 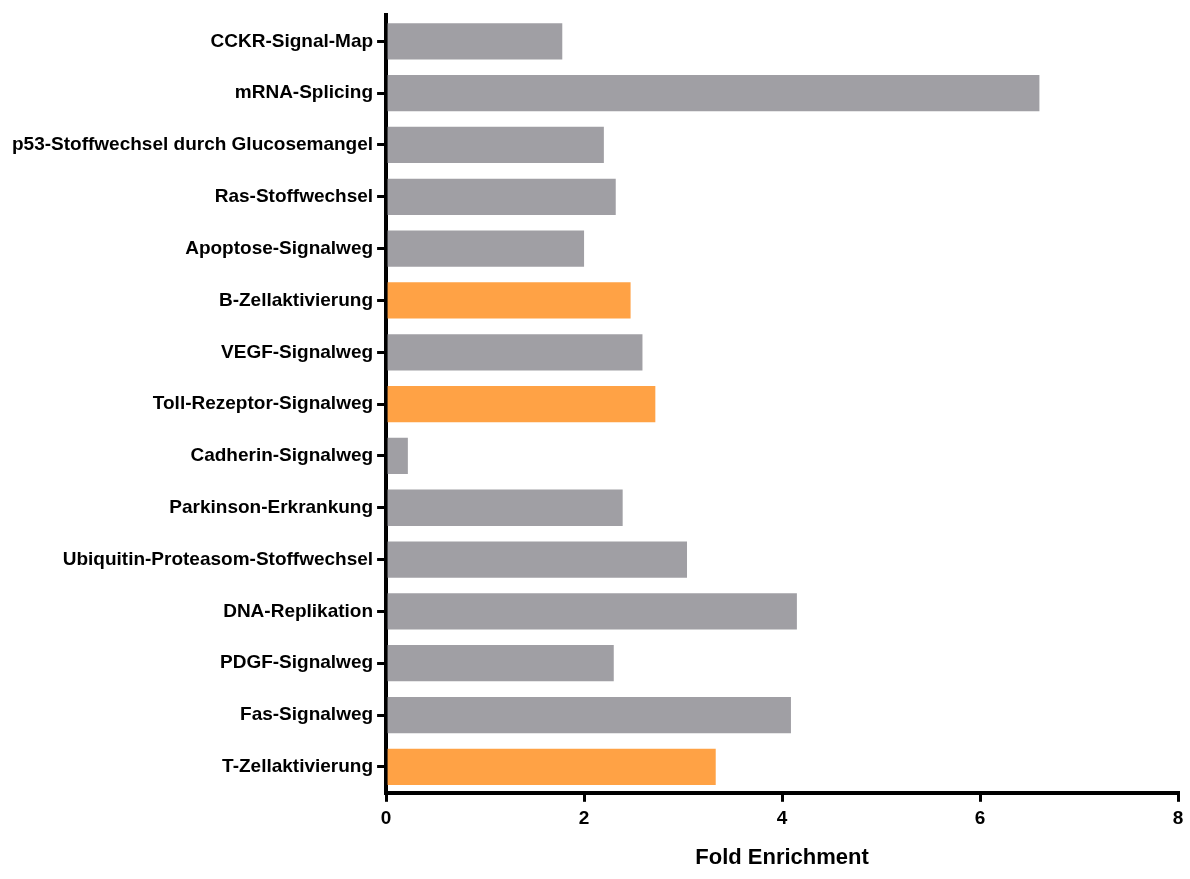 What do you see at coordinates (294, 196) in the screenshot?
I see `y-tick-label: Ras-Stoffwechsel` at bounding box center [294, 196].